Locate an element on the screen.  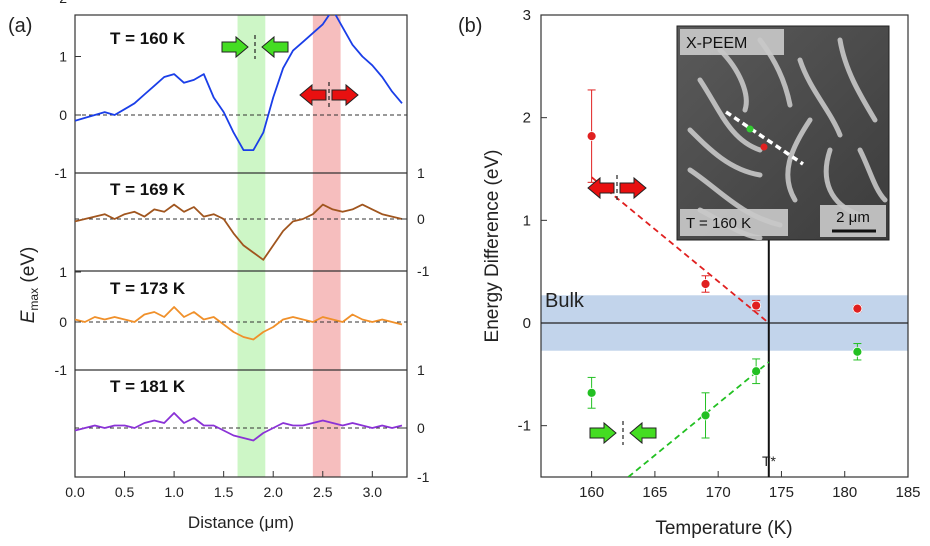
highlight-bands is located at coordinates (289, 246).